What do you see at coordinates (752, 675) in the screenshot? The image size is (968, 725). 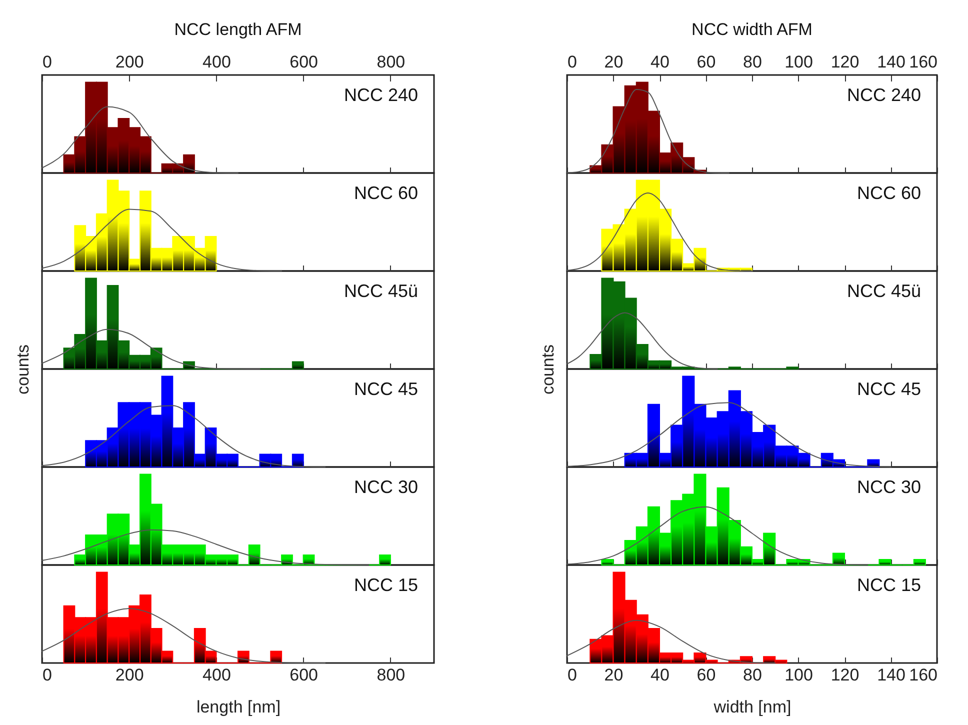 I see `x-tick-label: 80` at bounding box center [752, 675].